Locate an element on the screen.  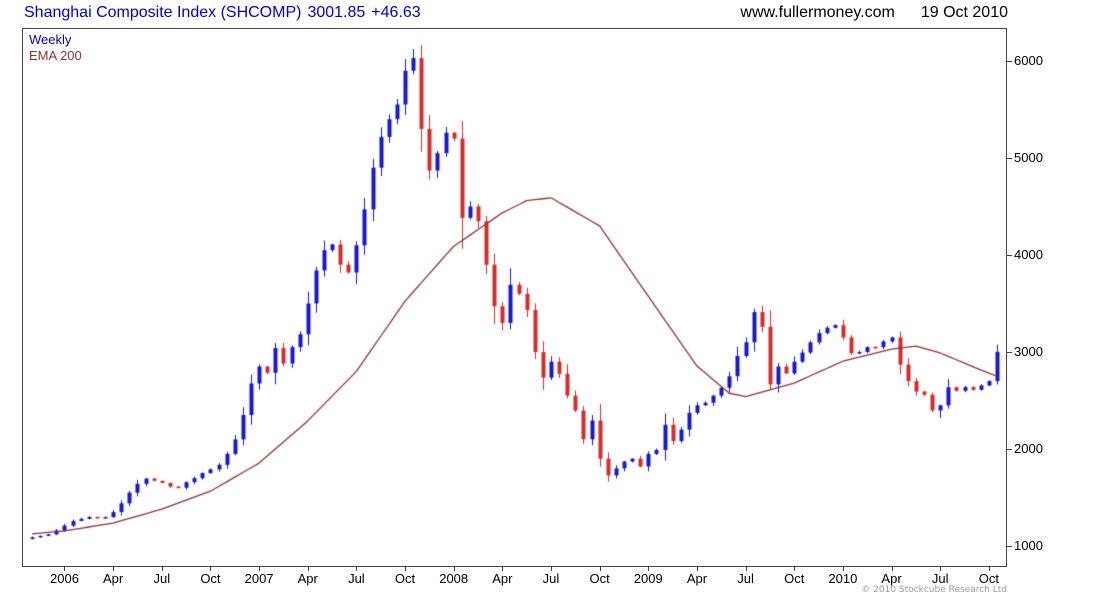
x-axis-label: 2007 is located at coordinates (259, 578).